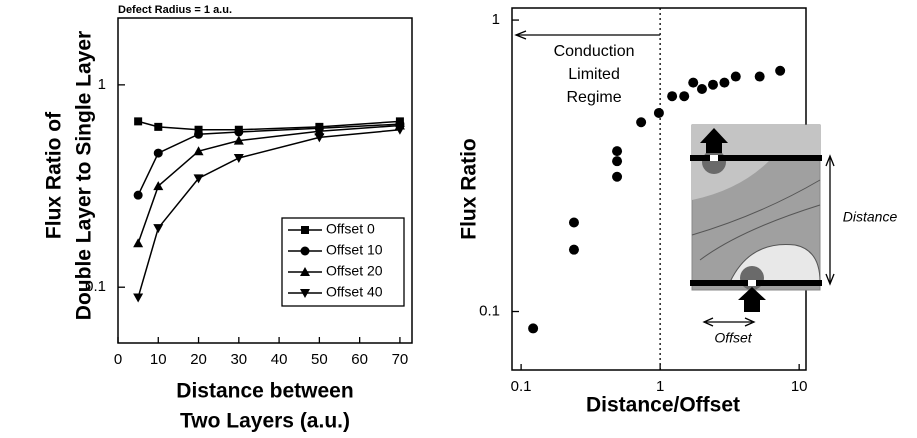 This screenshot has height=438, width=917. What do you see at coordinates (521, 386) in the screenshot?
I see `x-tick-label: 0.1` at bounding box center [521, 386].